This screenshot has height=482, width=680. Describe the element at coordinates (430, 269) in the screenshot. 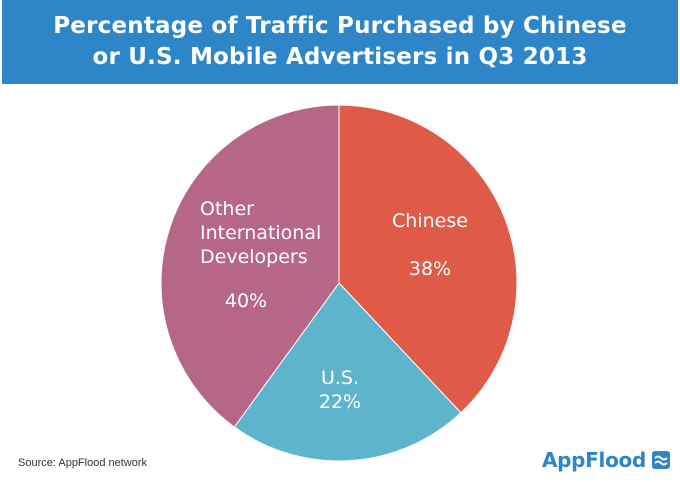

I see `slice-value-0: 38%` at that location.